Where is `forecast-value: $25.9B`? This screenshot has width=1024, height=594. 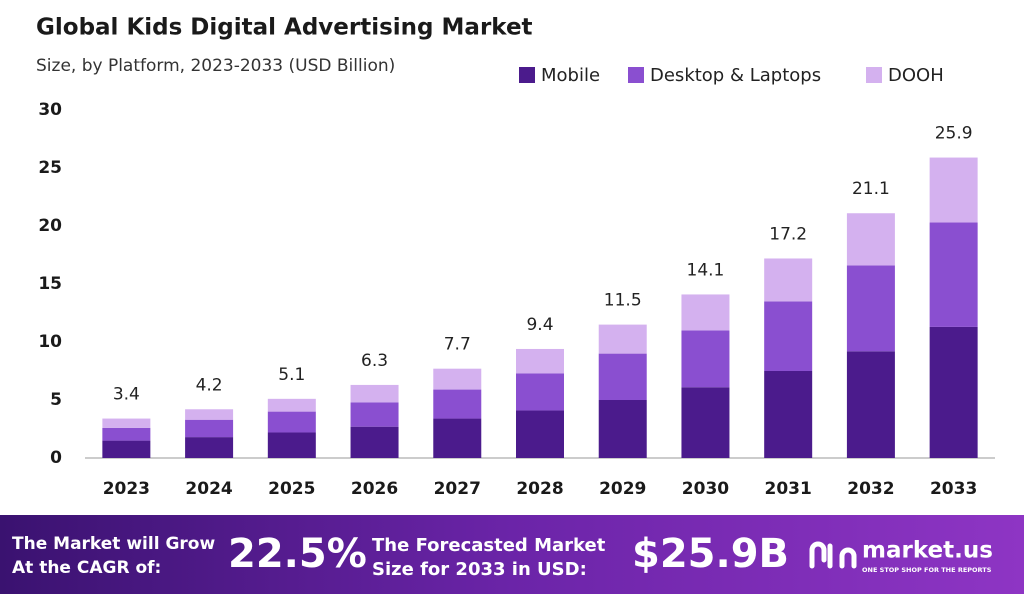 forecast-value: $25.9B is located at coordinates (710, 554).